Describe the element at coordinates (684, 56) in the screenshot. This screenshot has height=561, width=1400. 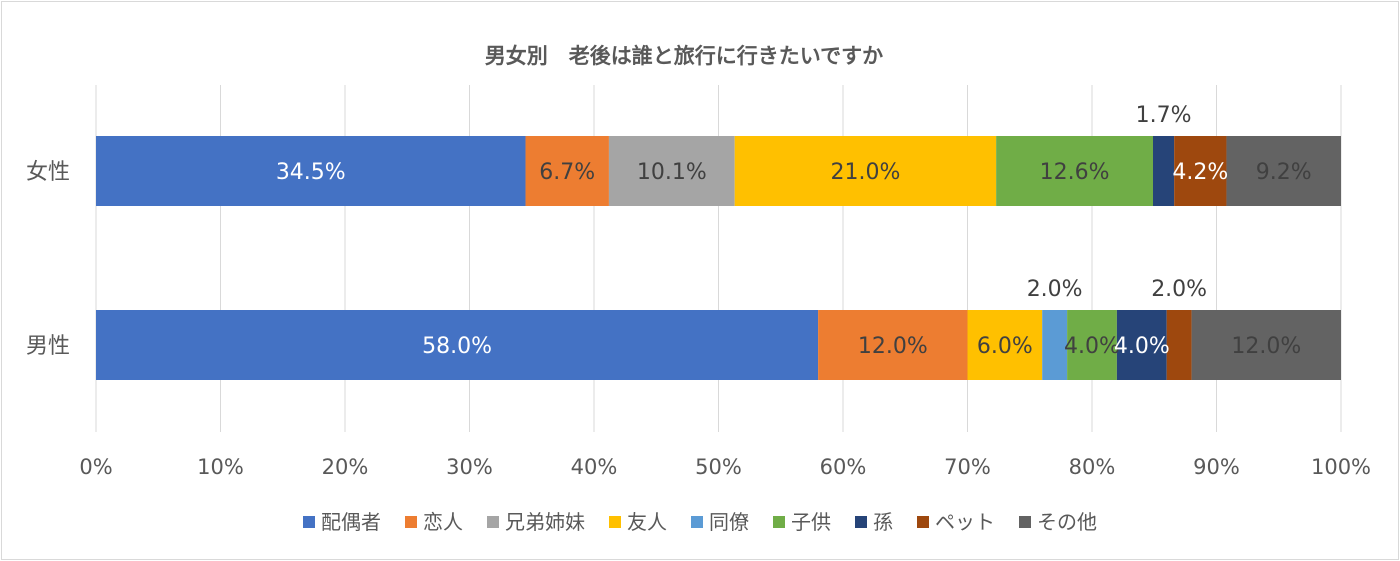
I see `chart-title: 男女別 老後は誰と旅行に行きたいですか` at that location.